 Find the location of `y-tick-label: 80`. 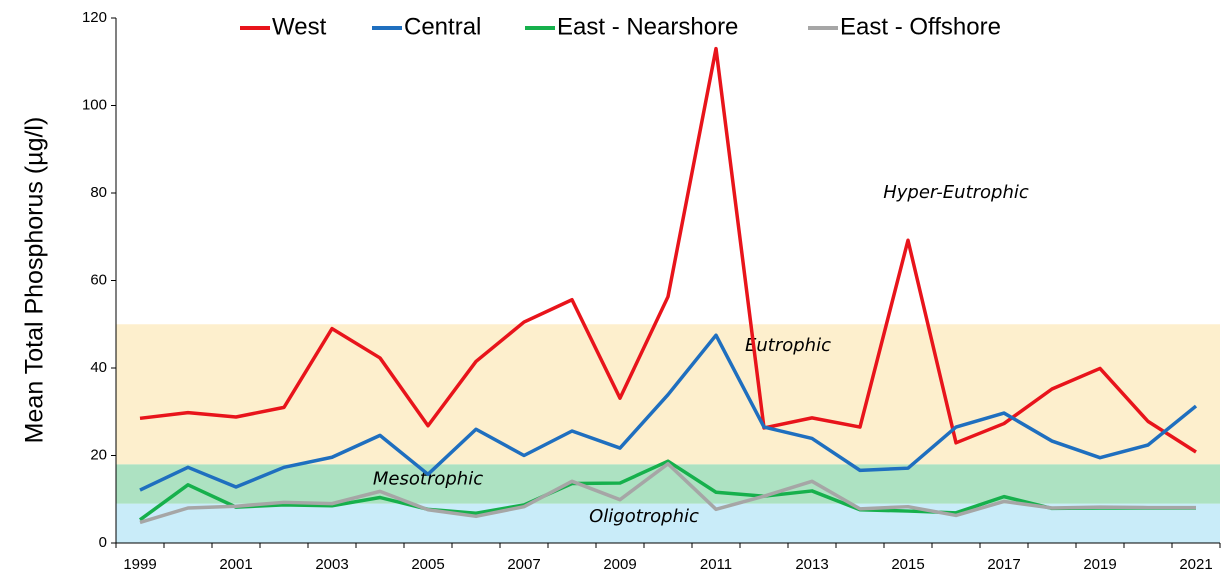

y-tick-label: 80 is located at coordinates (98, 192).